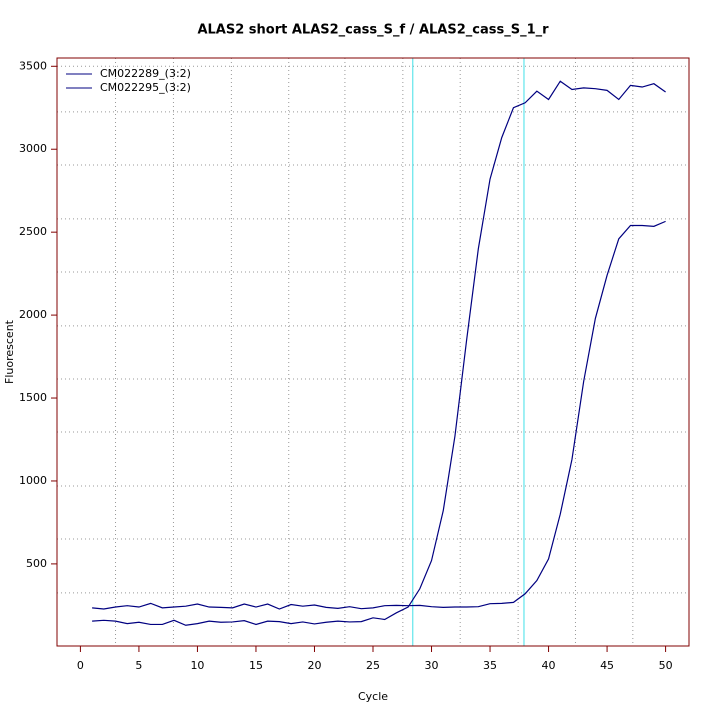  What do you see at coordinates (432, 665) in the screenshot?
I see `x-tick-label: 30` at bounding box center [432, 665].